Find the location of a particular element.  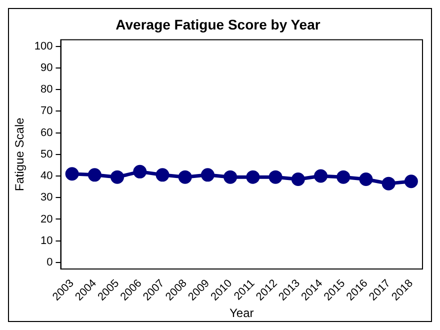

y-tick-label: 90 is located at coordinates (46, 68).